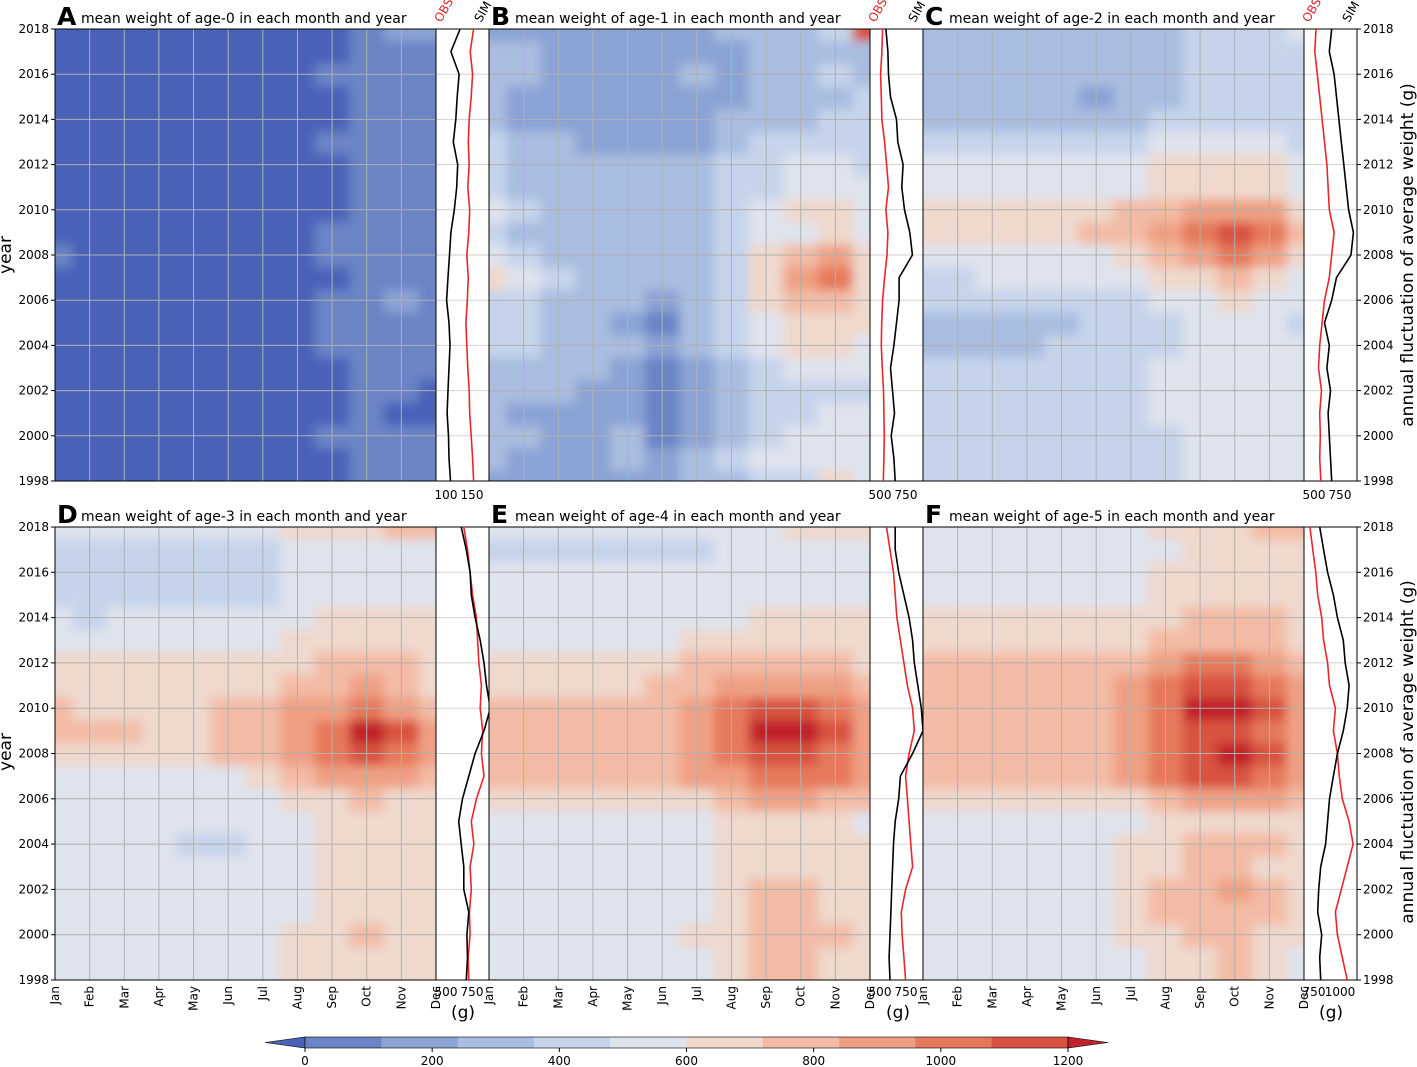 This screenshot has width=1417, height=1067. What do you see at coordinates (33, 391) in the screenshot?
I see `year-tick-label: 2002` at bounding box center [33, 391].